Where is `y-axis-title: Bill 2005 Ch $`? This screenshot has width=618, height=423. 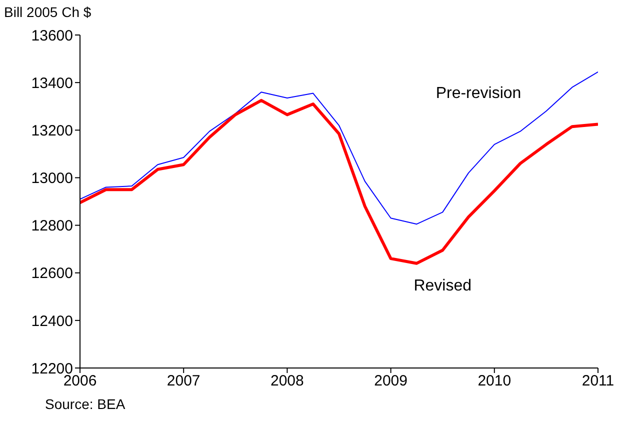 y-axis-title: Bill 2005 Ch $ is located at coordinates (48, 12).